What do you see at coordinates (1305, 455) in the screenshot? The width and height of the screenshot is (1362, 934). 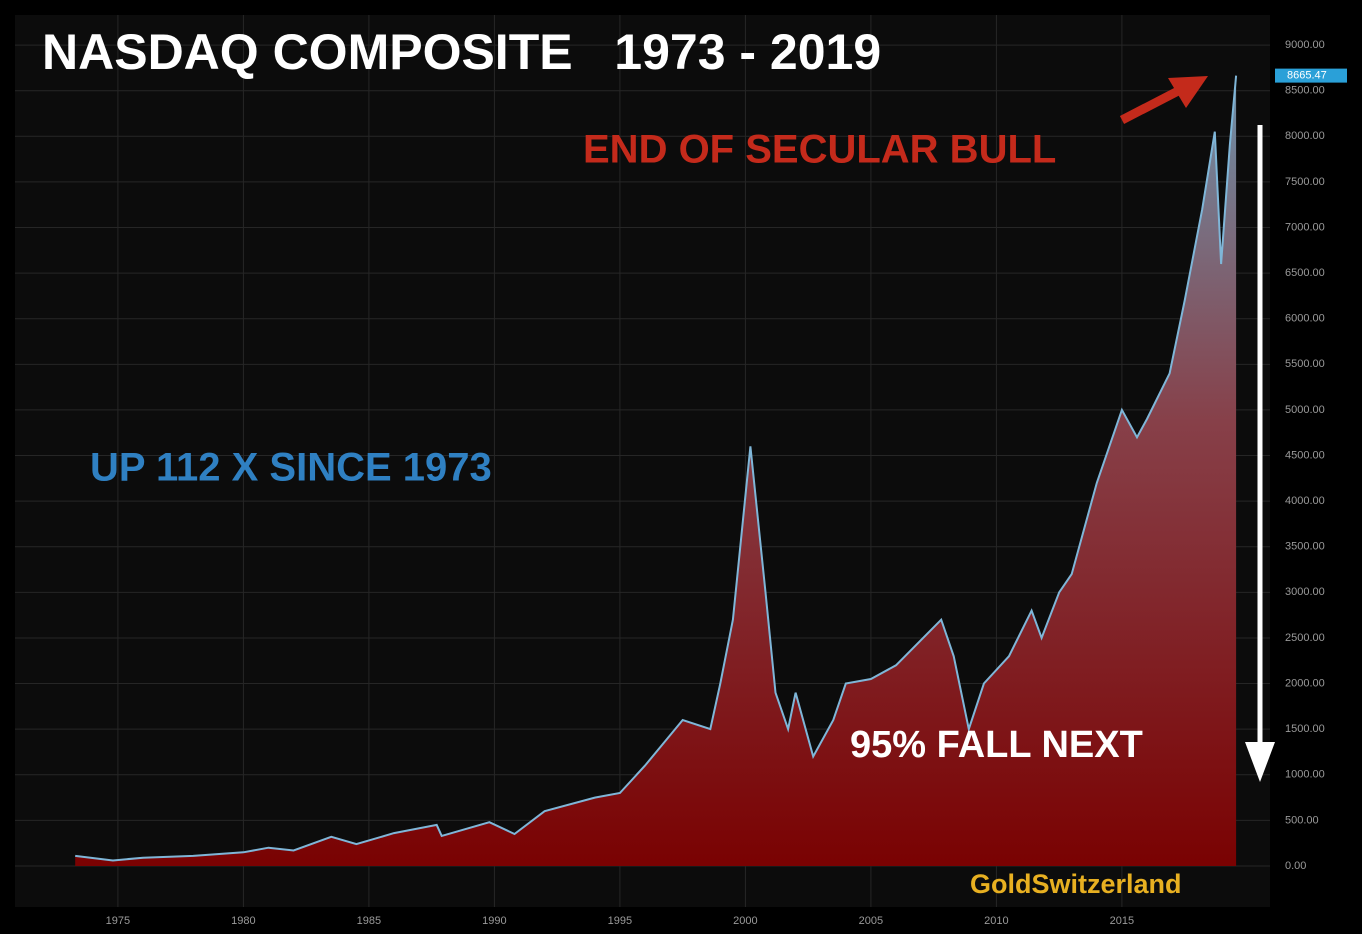 I see `y-tick-label: 4500.00` at bounding box center [1305, 455].